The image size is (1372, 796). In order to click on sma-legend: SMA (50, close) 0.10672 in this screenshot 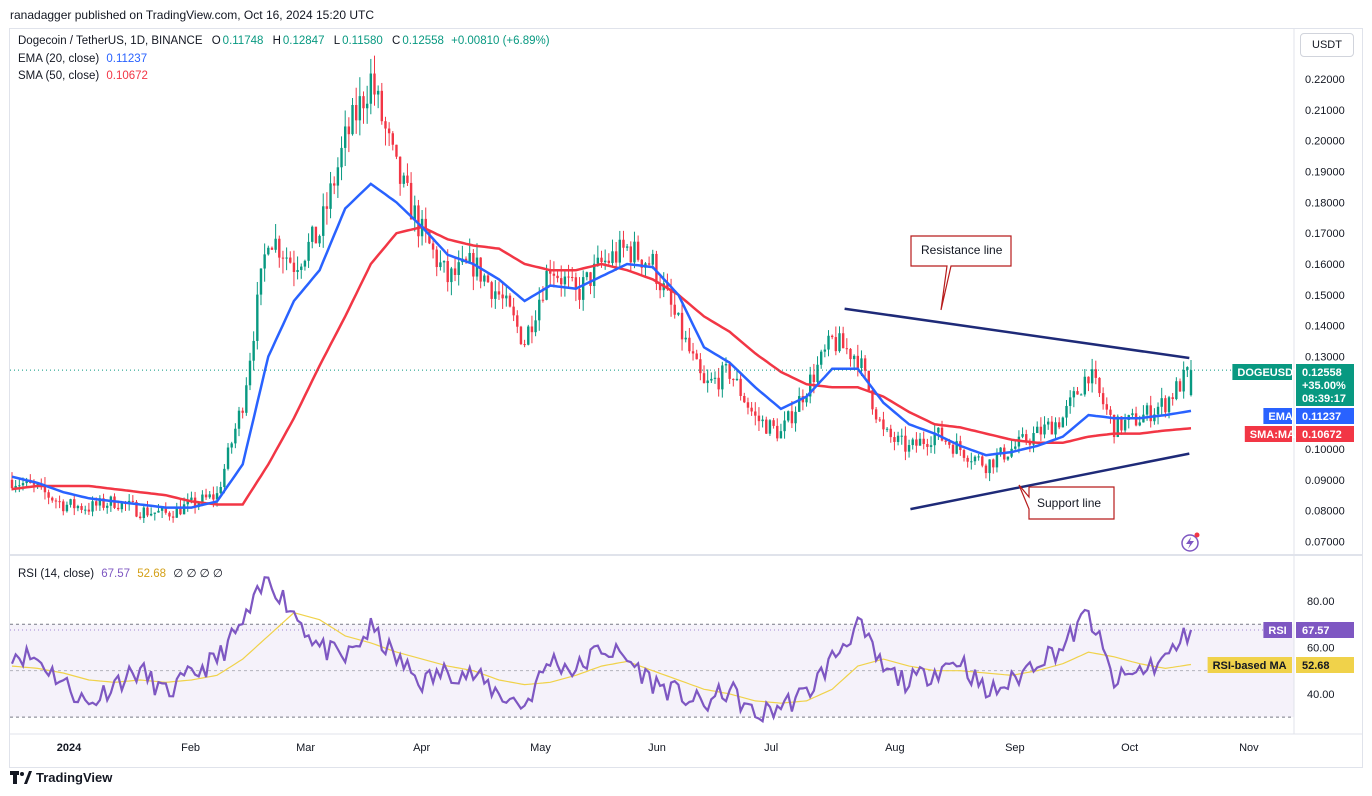, I will do `click(83, 76)`.